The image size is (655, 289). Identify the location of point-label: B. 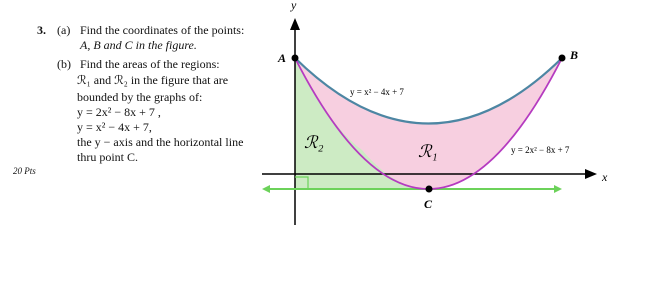
(573, 55).